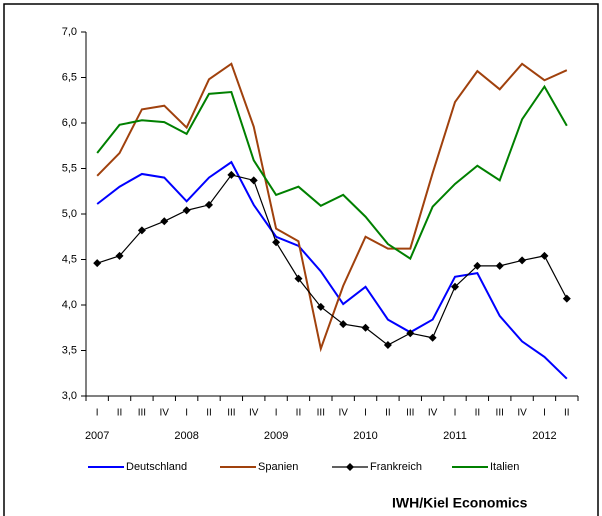  Describe the element at coordinates (69, 32) in the screenshot. I see `y-tick-label: 7,0` at that location.